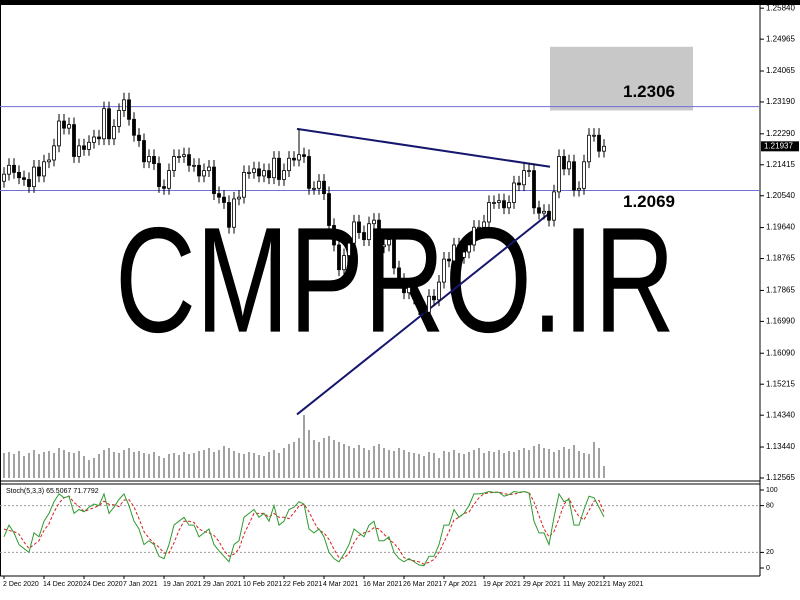 The width and height of the screenshot is (800, 600). What do you see at coordinates (52, 491) in the screenshot?
I see `indicator-label: Stoch(5,3,3) 65.5067 71.7792` at bounding box center [52, 491].